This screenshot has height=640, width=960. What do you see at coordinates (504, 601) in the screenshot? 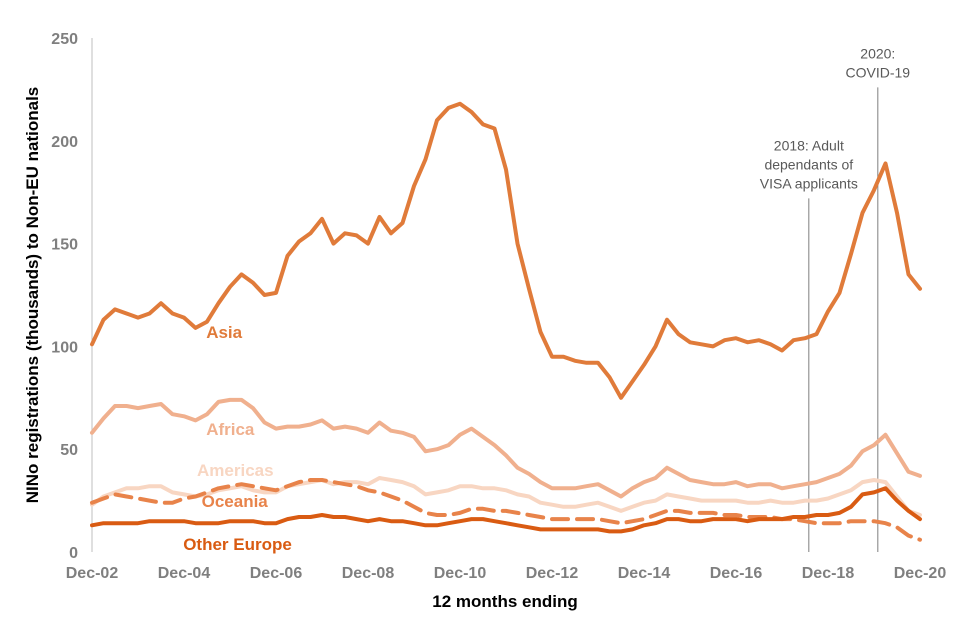
I see `x-axis-title: 12 months ending` at bounding box center [504, 601].